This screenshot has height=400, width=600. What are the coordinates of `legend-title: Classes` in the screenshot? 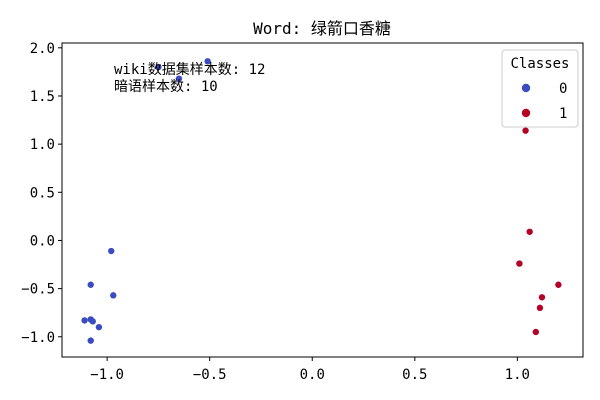 It's located at (539, 64).